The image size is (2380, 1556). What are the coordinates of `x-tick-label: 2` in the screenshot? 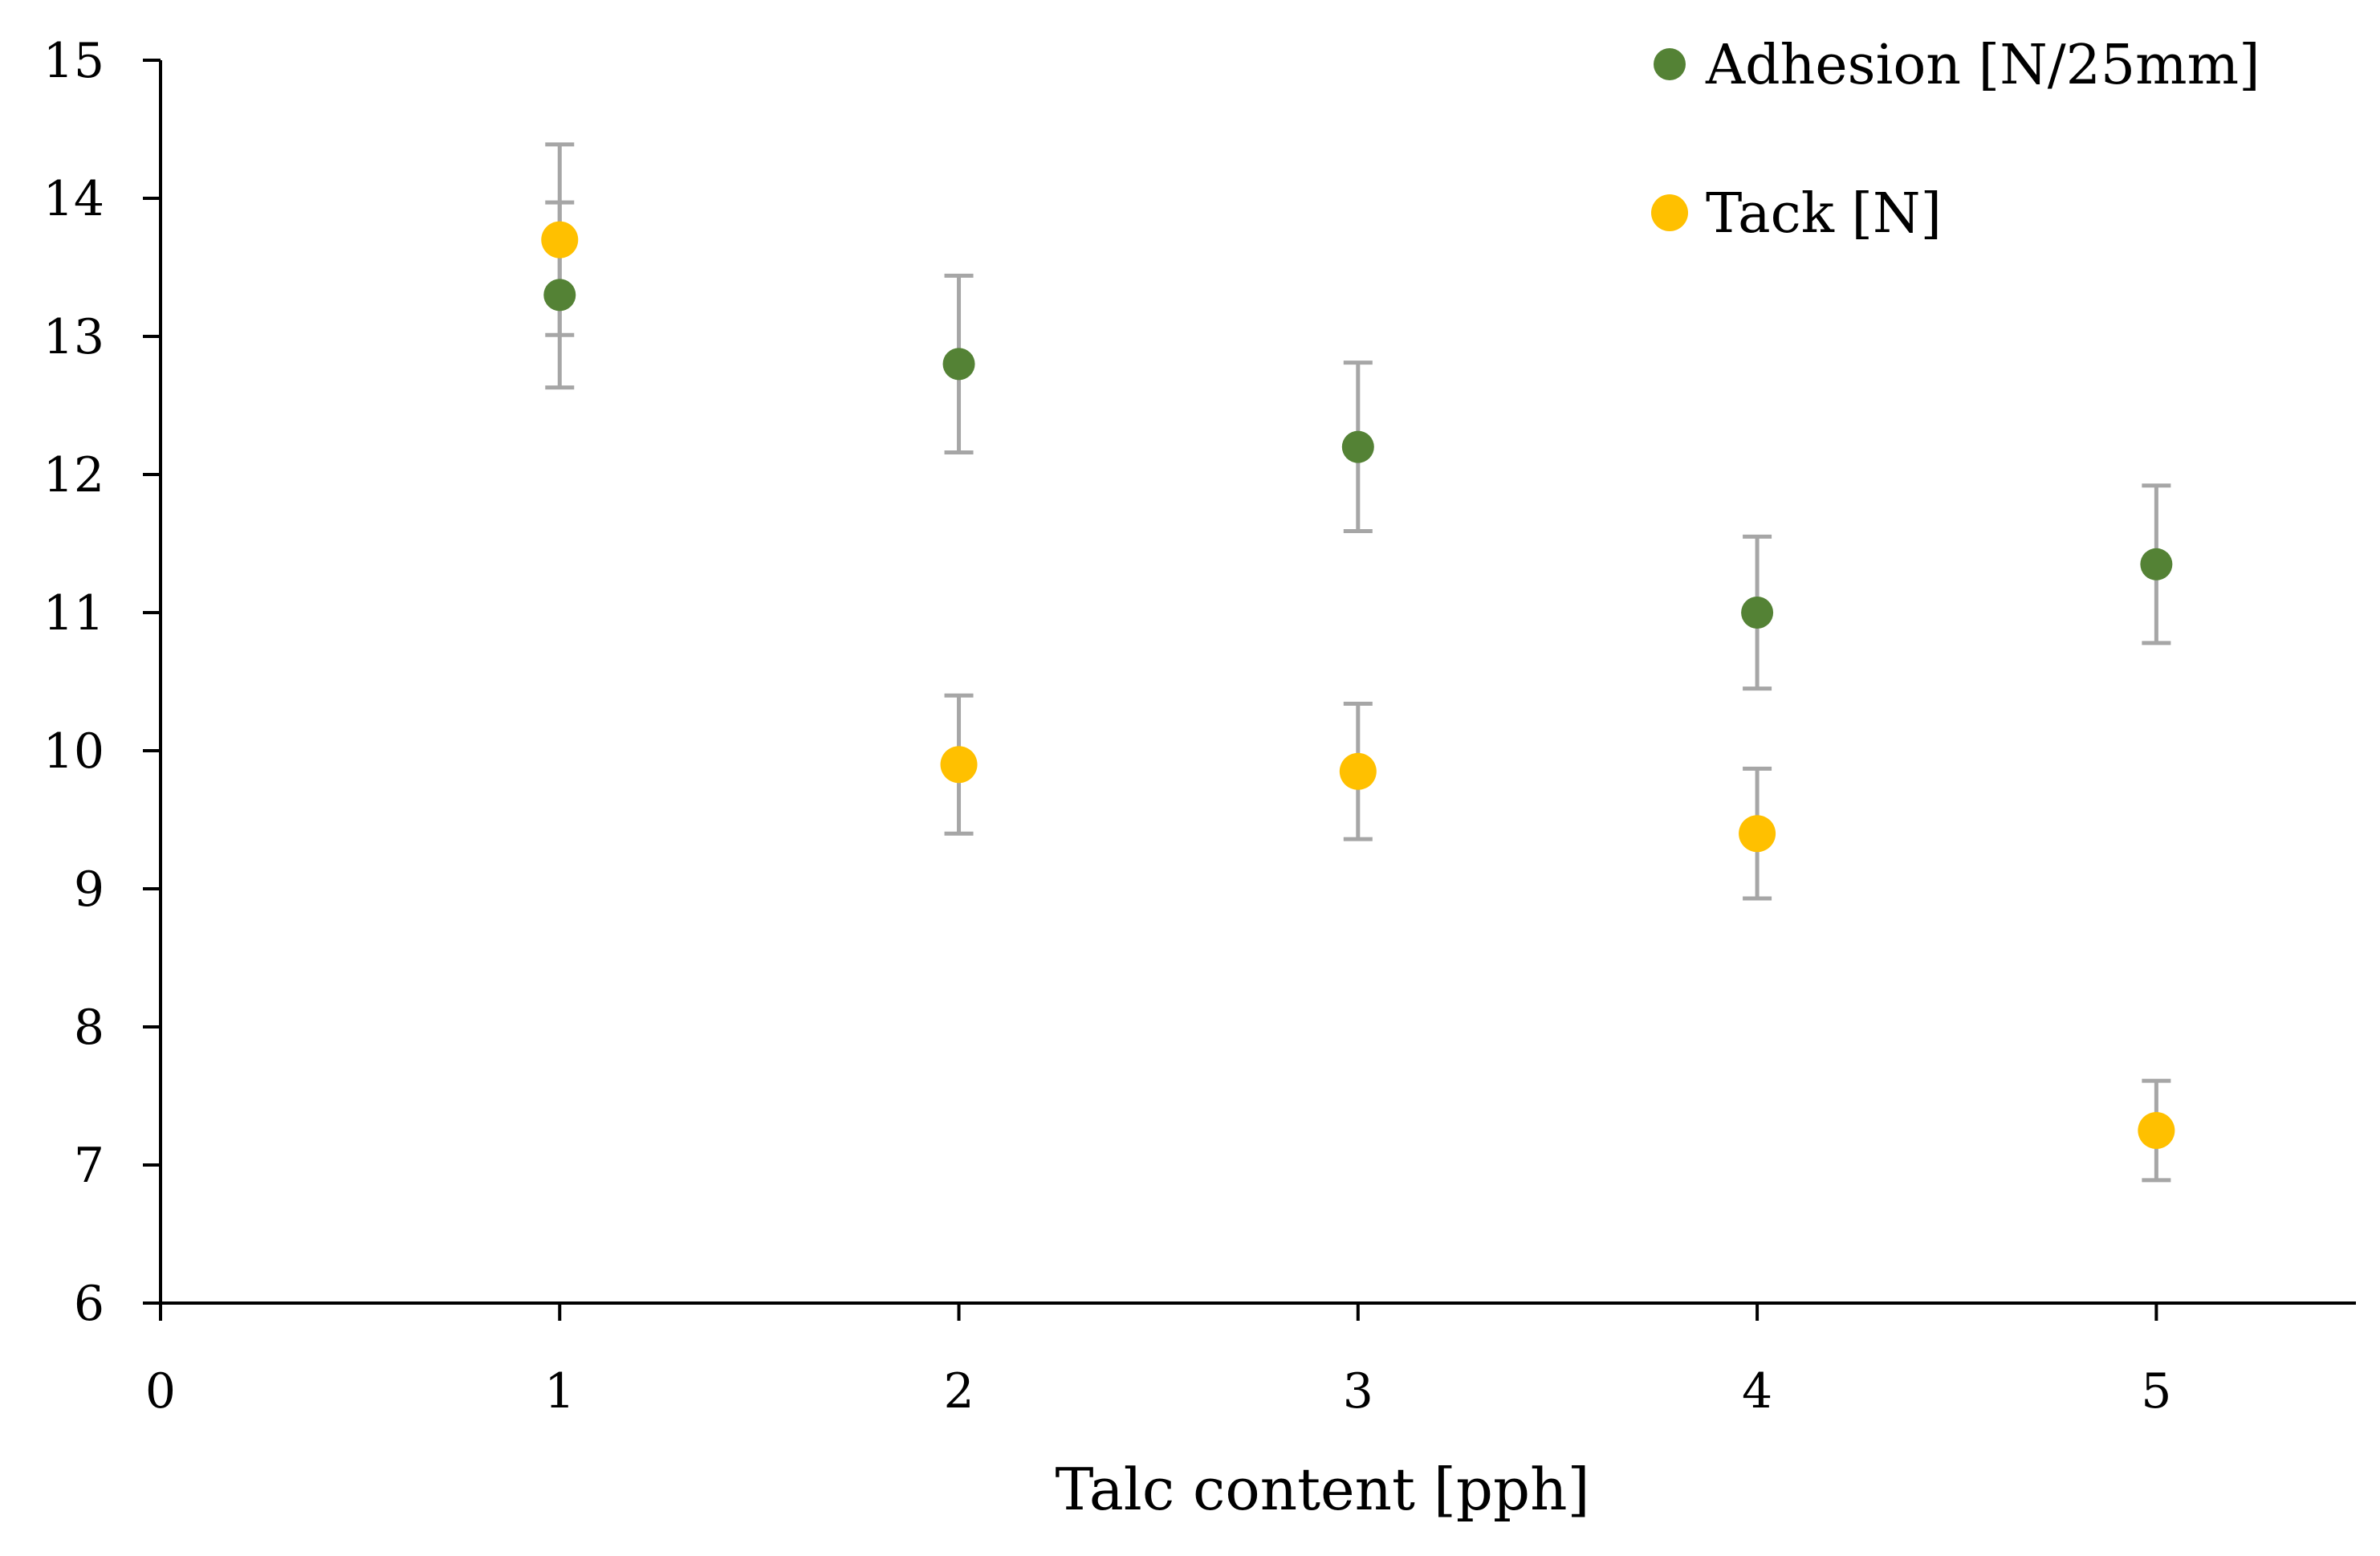 It's located at (959, 1391).